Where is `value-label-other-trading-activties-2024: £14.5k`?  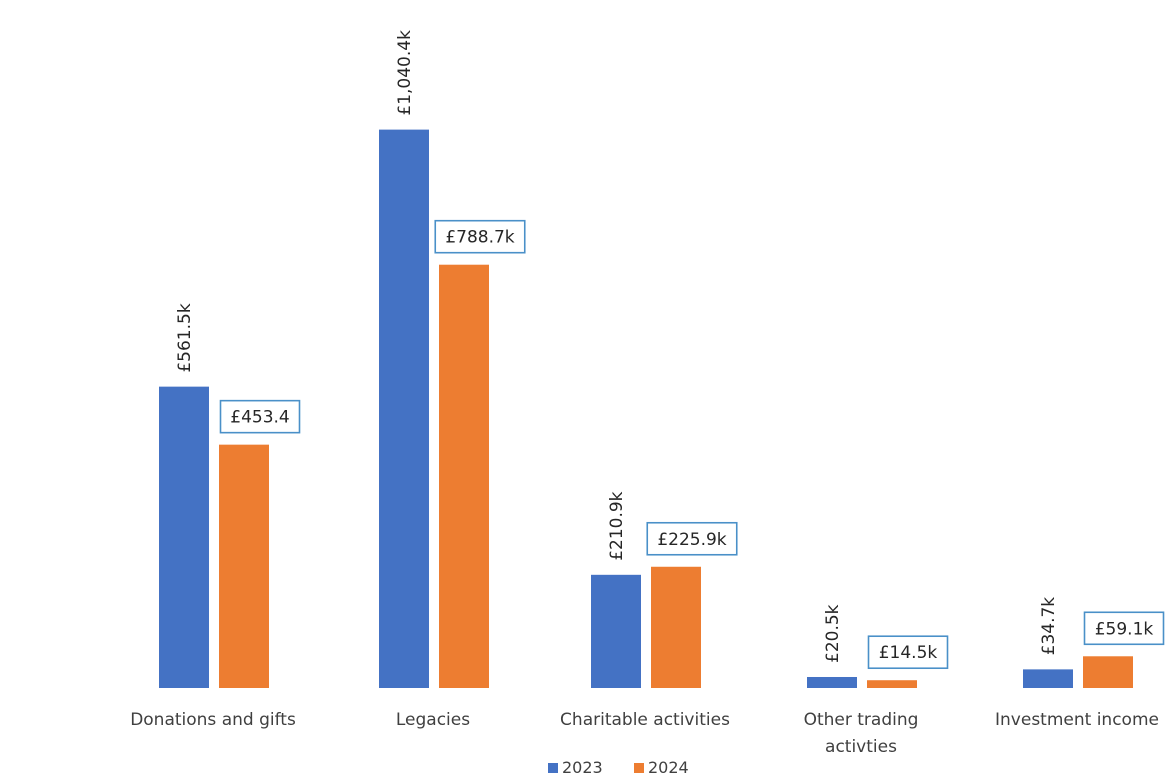 value-label-other-trading-activties-2024: £14.5k is located at coordinates (908, 653).